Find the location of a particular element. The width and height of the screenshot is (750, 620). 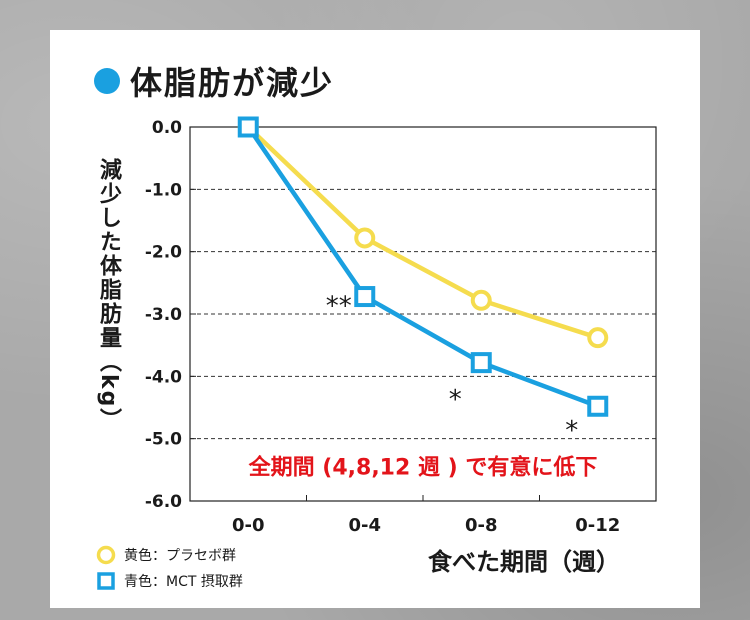

y-tick-label: -5.0 is located at coordinates (163, 440).